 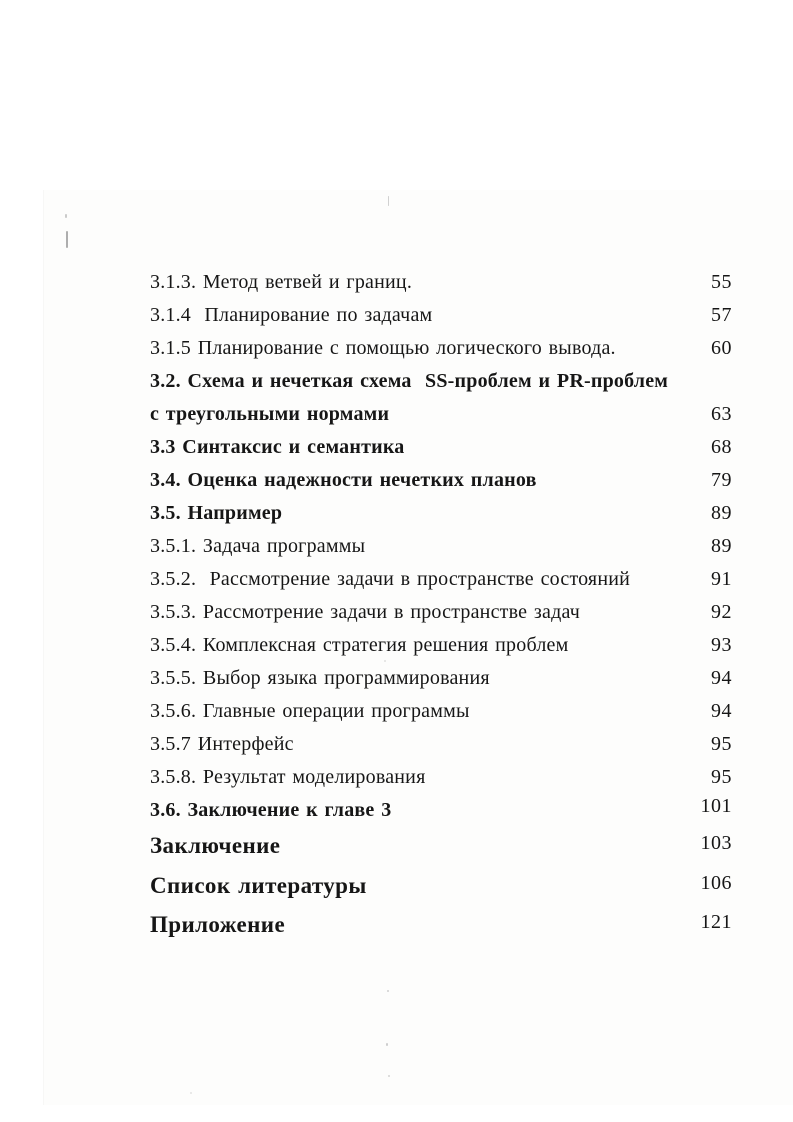 I want to click on toc-entry: 3.5.1. Задача программы 89, so click(x=441, y=546).